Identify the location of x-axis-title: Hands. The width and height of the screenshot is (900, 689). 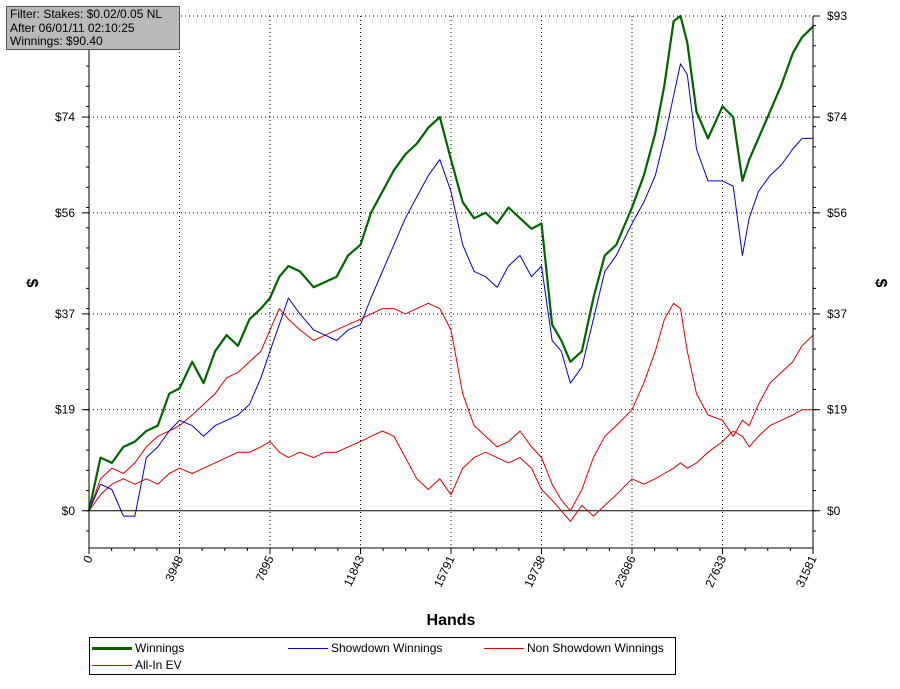
(451, 620).